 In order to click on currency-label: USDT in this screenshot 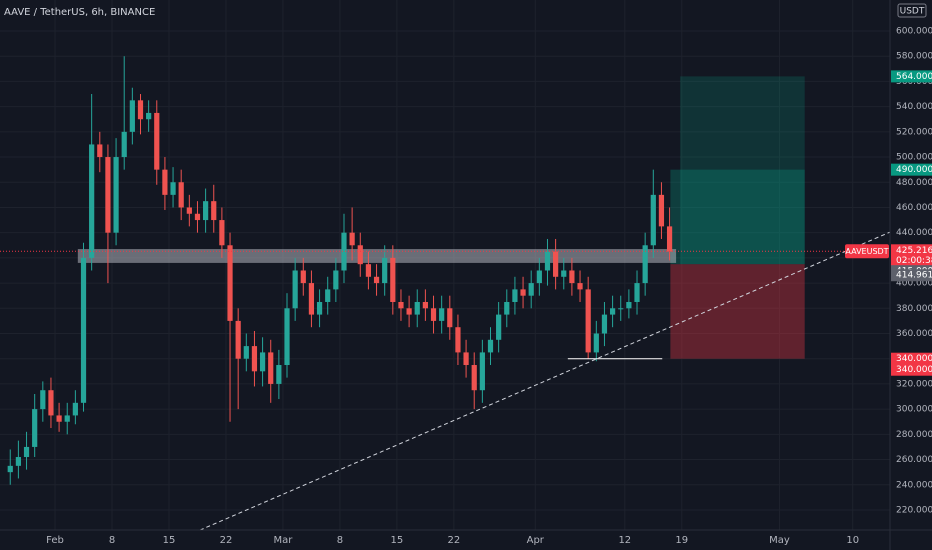, I will do `click(912, 12)`.